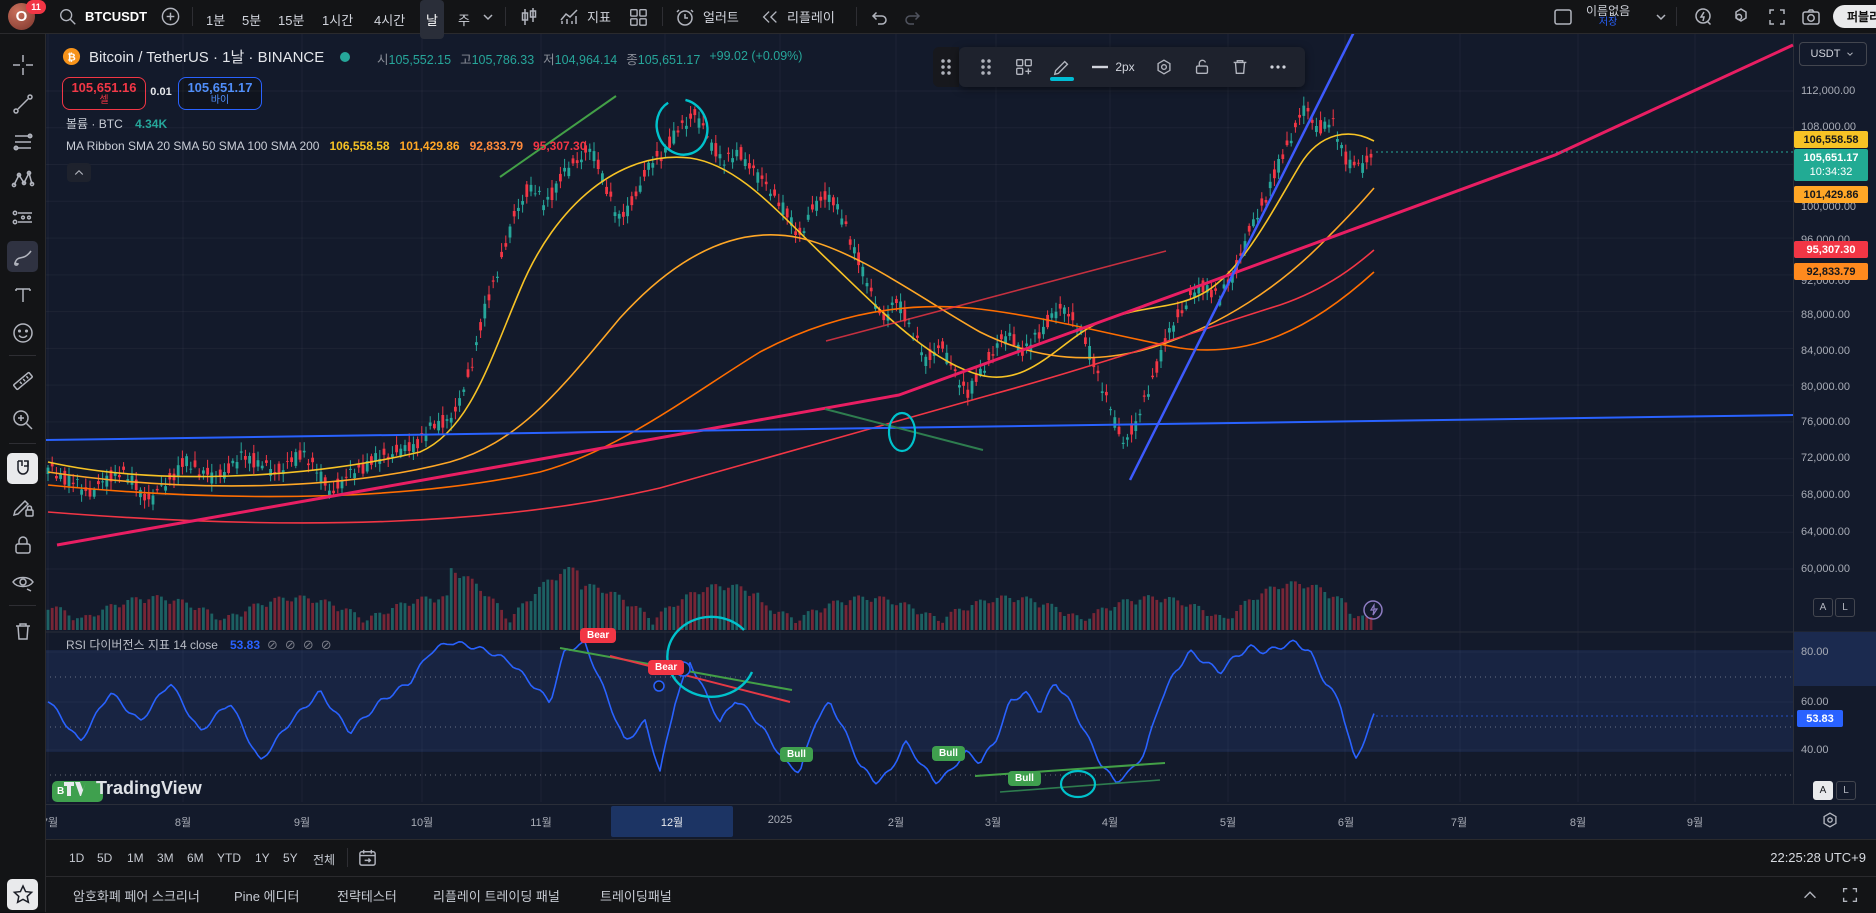  Describe the element at coordinates (432, 19) in the screenshot. I see `interval-1d-selected: 날` at that location.